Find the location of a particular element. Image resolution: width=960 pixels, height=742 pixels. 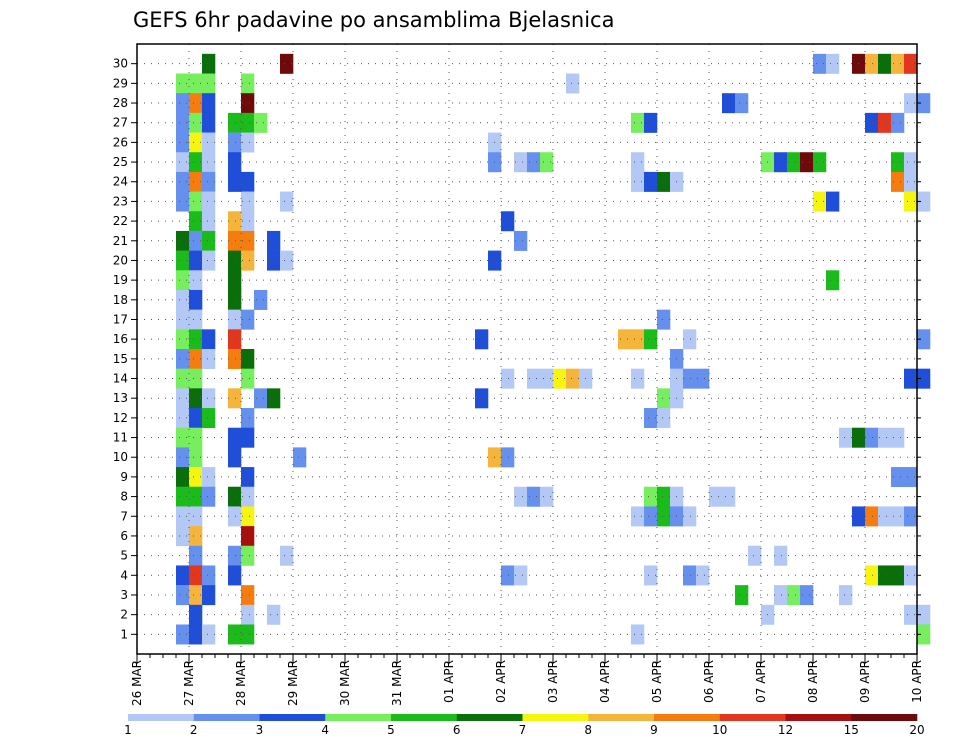

y-tick-label: 12 is located at coordinates (120, 418).